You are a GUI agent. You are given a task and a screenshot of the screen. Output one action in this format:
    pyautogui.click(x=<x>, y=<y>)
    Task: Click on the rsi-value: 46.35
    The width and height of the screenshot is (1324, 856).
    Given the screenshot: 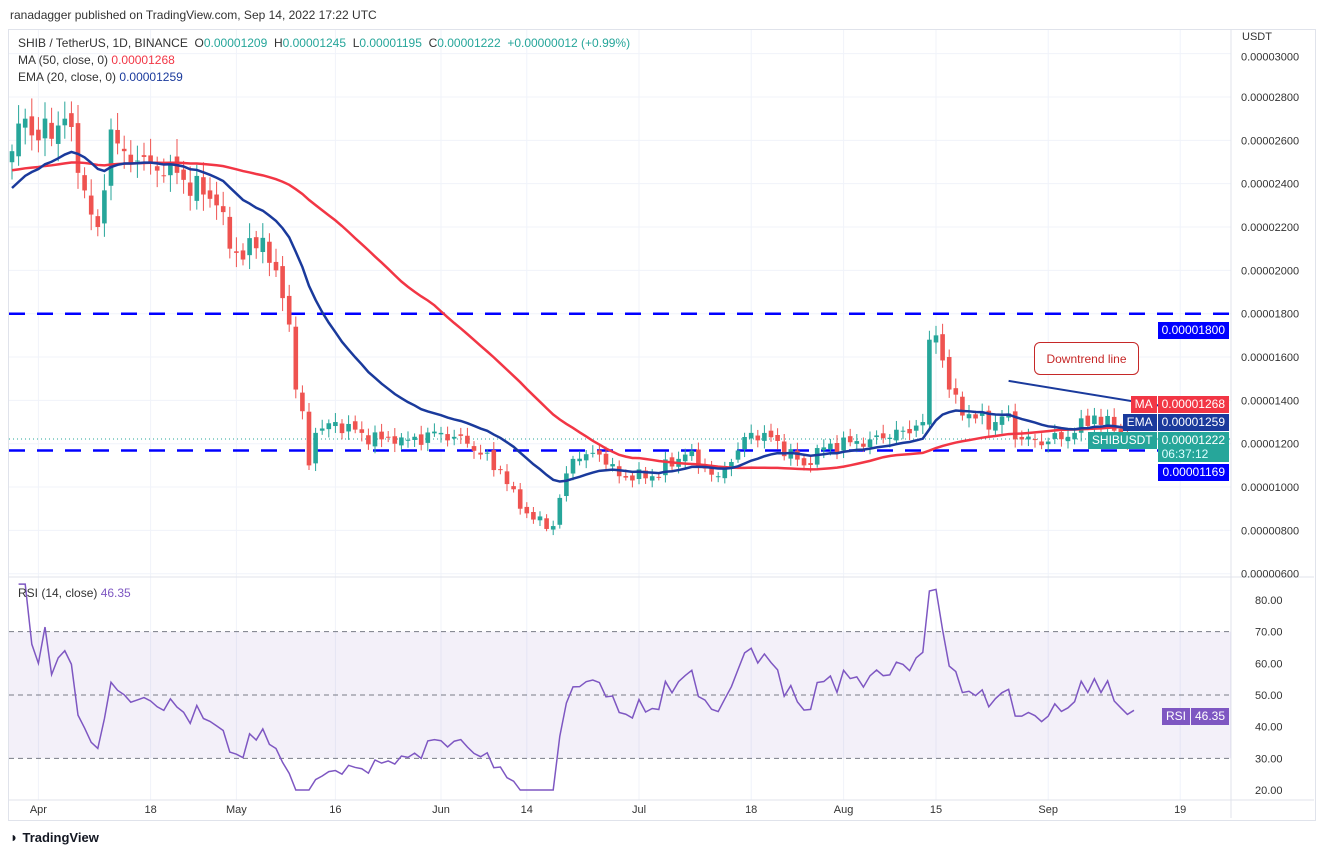 What is the action you would take?
    pyautogui.click(x=115, y=593)
    